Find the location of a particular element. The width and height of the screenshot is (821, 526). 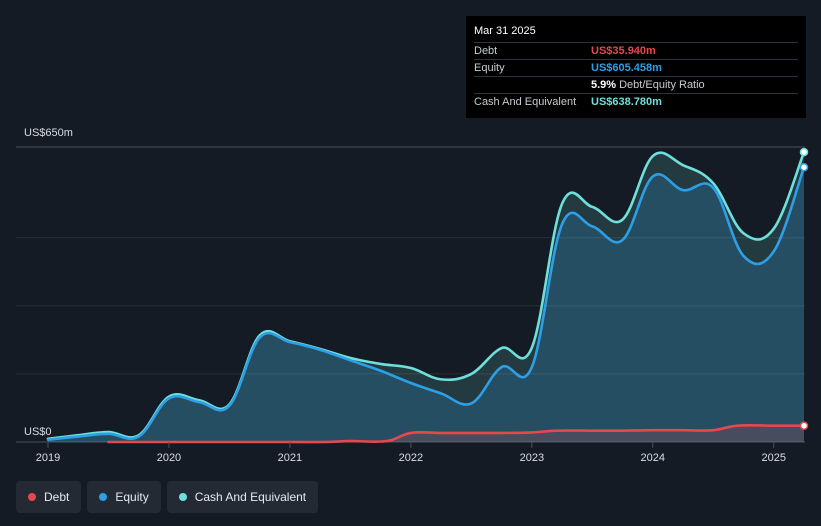

tooltip-row-equity: Equity US$605.458m is located at coordinates (636, 67).